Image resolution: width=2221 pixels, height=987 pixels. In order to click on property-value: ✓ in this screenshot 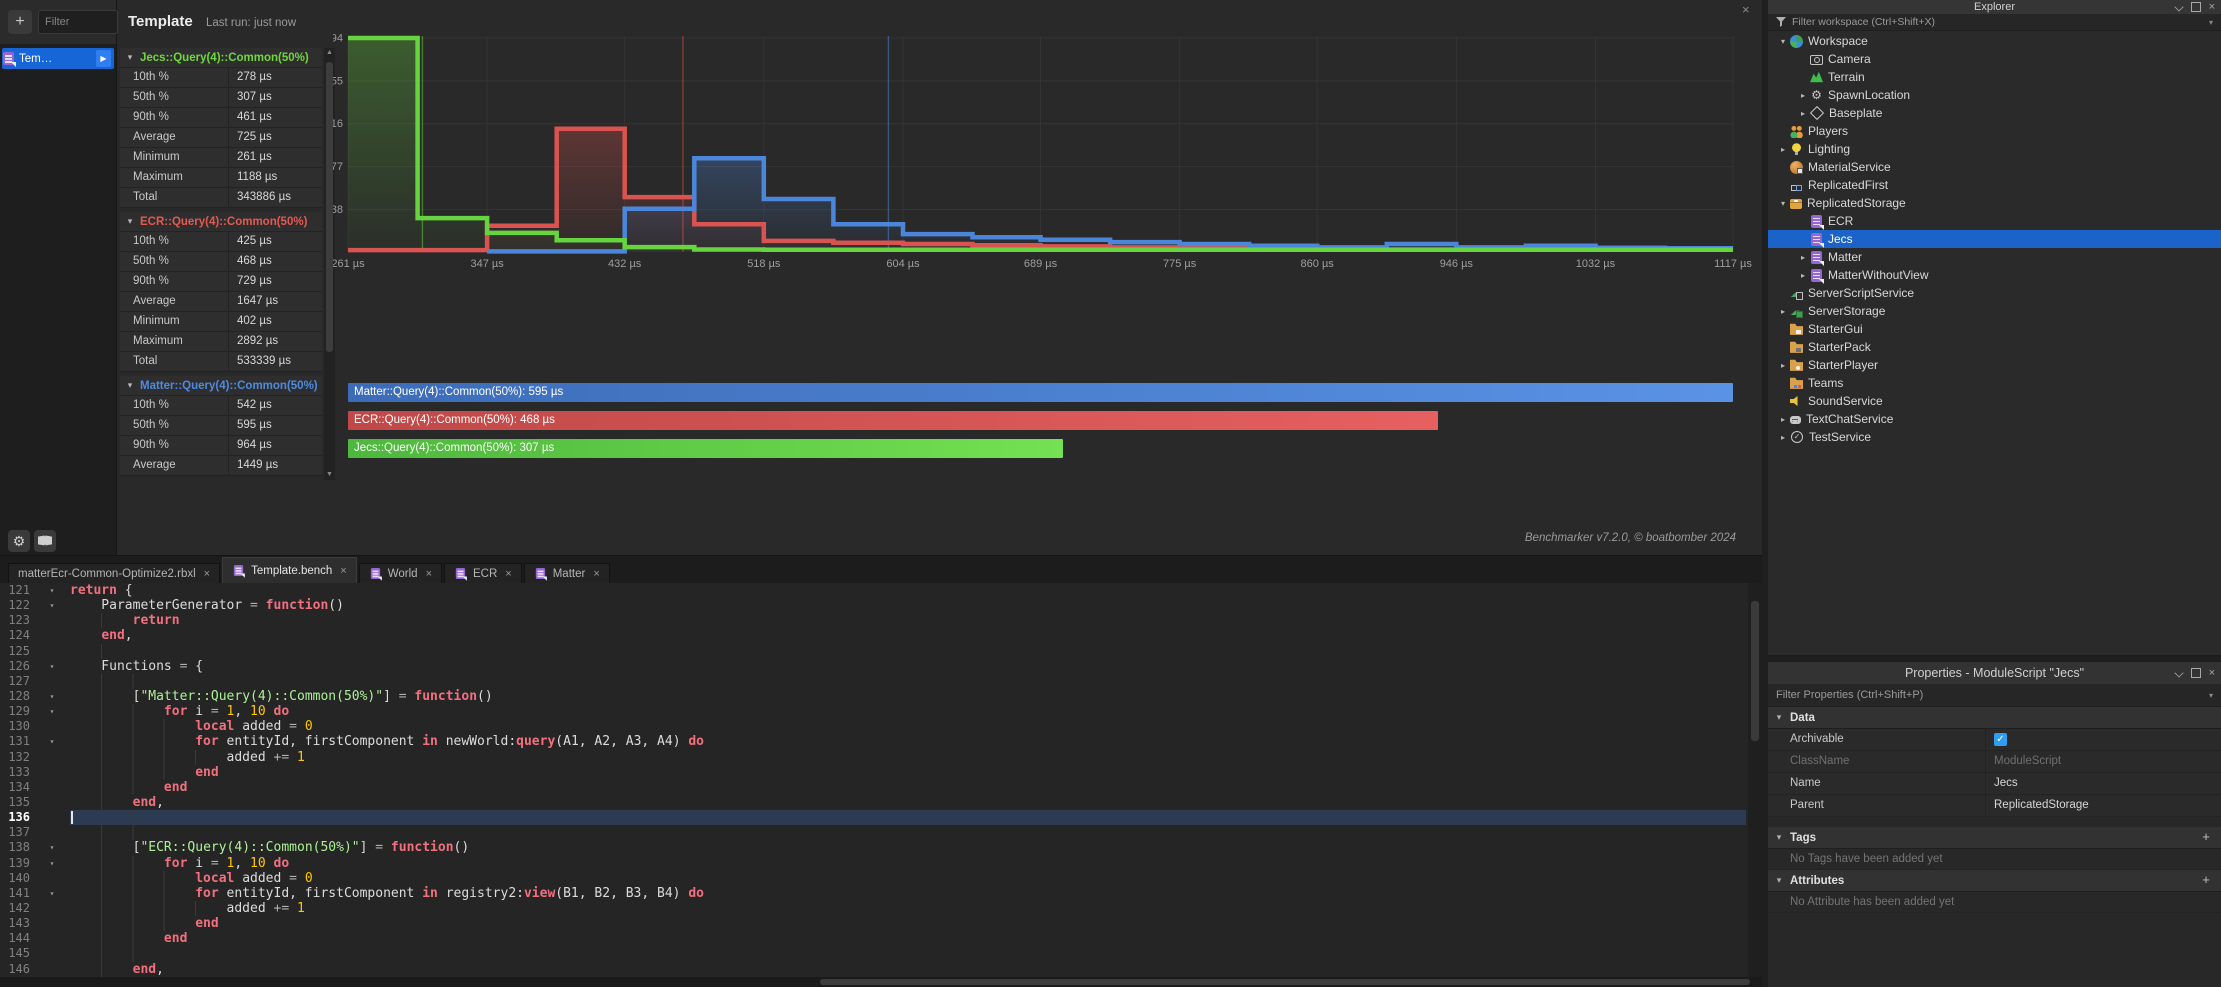, I will do `click(2103, 739)`.